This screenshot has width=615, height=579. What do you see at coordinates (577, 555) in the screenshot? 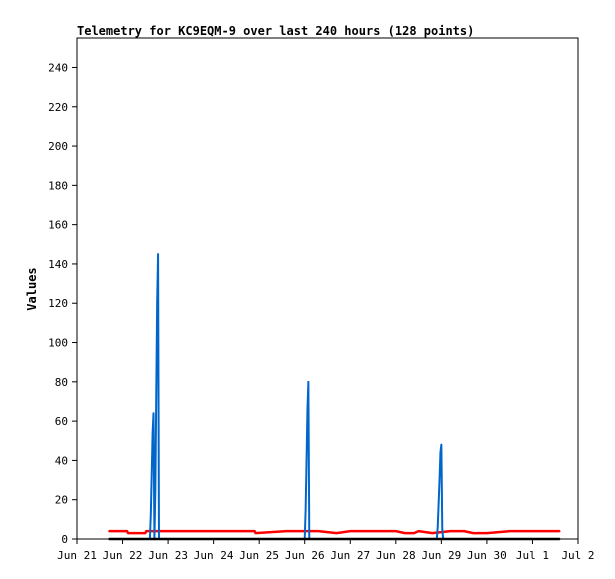
I see `x-tick-label: Jul 2` at bounding box center [577, 555].